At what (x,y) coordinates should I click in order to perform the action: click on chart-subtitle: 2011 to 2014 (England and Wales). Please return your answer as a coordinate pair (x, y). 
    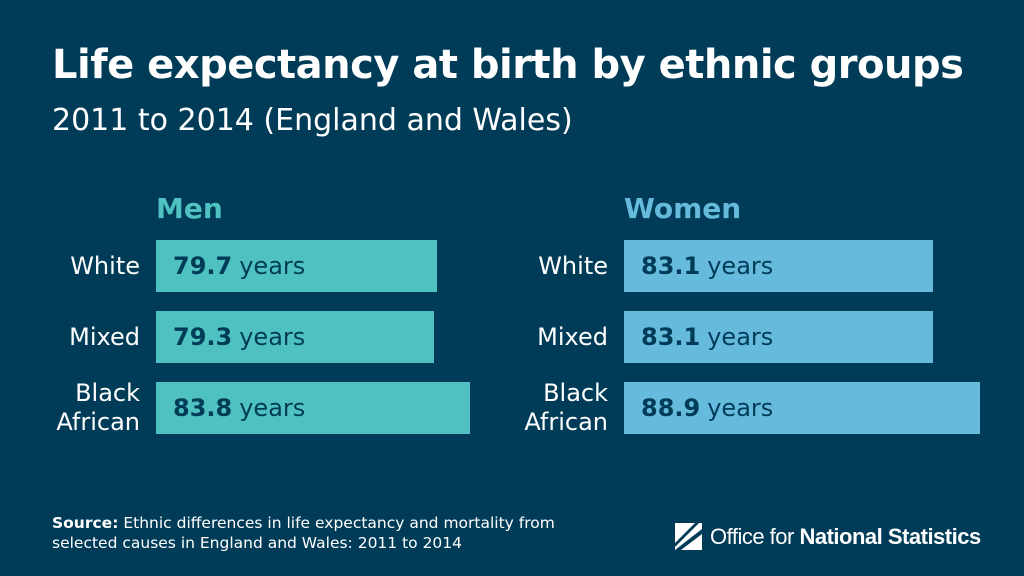
    Looking at the image, I should click on (312, 120).